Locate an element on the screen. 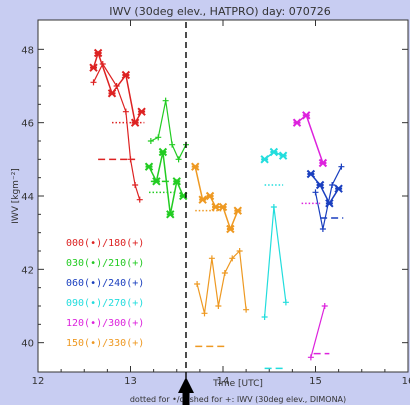 The width and height of the screenshot is (410, 405). legend-entry: 030(•)/210(+) is located at coordinates (105, 263).